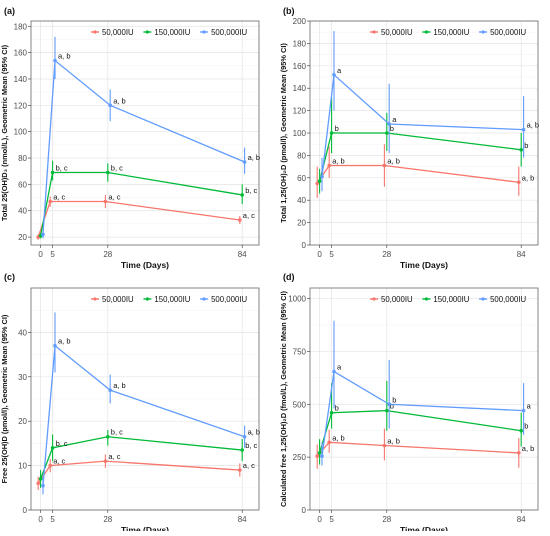 The height and width of the screenshot is (536, 550). What do you see at coordinates (289, 277) in the screenshot?
I see `panel-label: (d)` at bounding box center [289, 277].